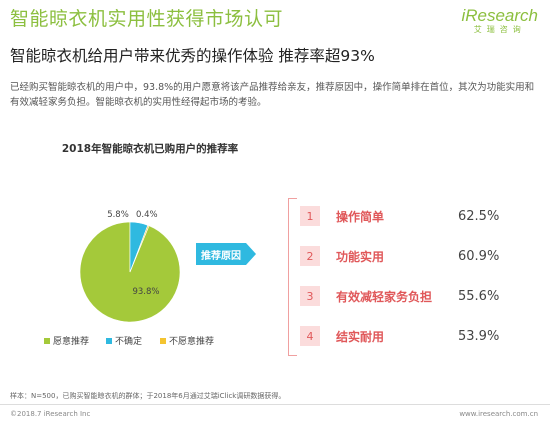  What do you see at coordinates (145, 292) in the screenshot?
I see `pie-data-label-0: 93.8%` at bounding box center [145, 292].